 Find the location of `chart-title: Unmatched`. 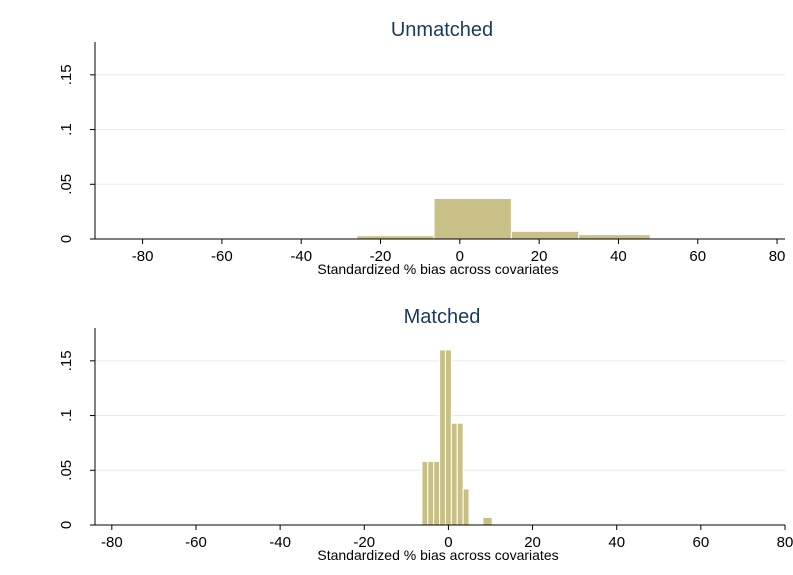

chart-title: Unmatched is located at coordinates (442, 30).